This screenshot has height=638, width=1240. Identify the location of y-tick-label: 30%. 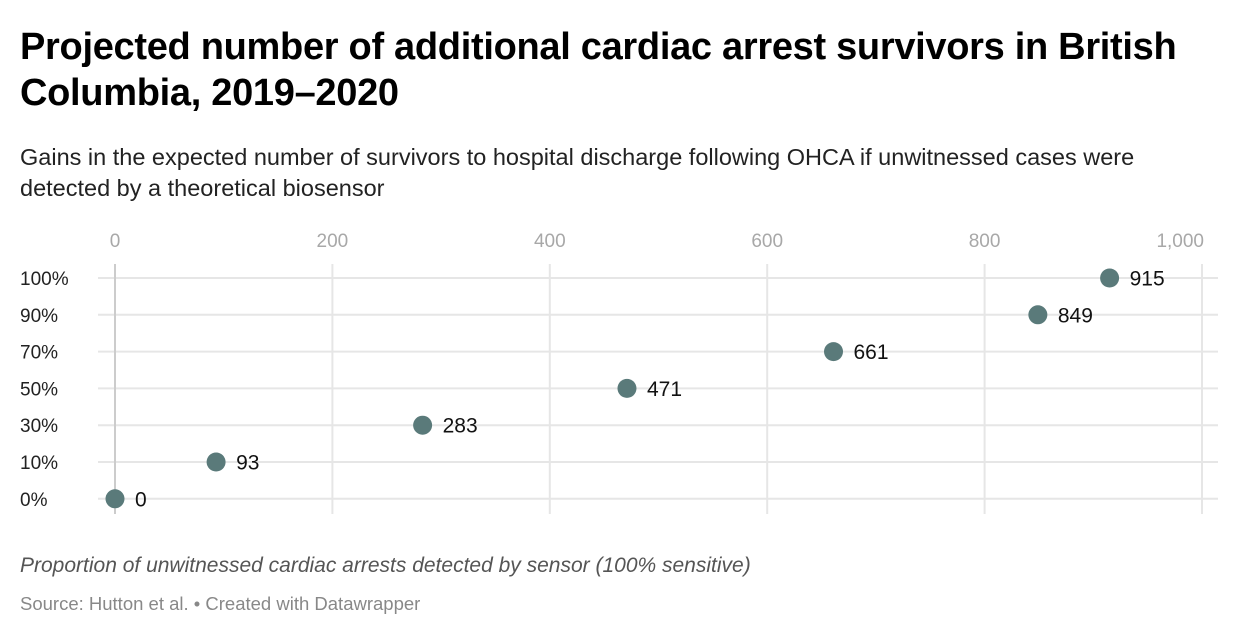
(39, 426).